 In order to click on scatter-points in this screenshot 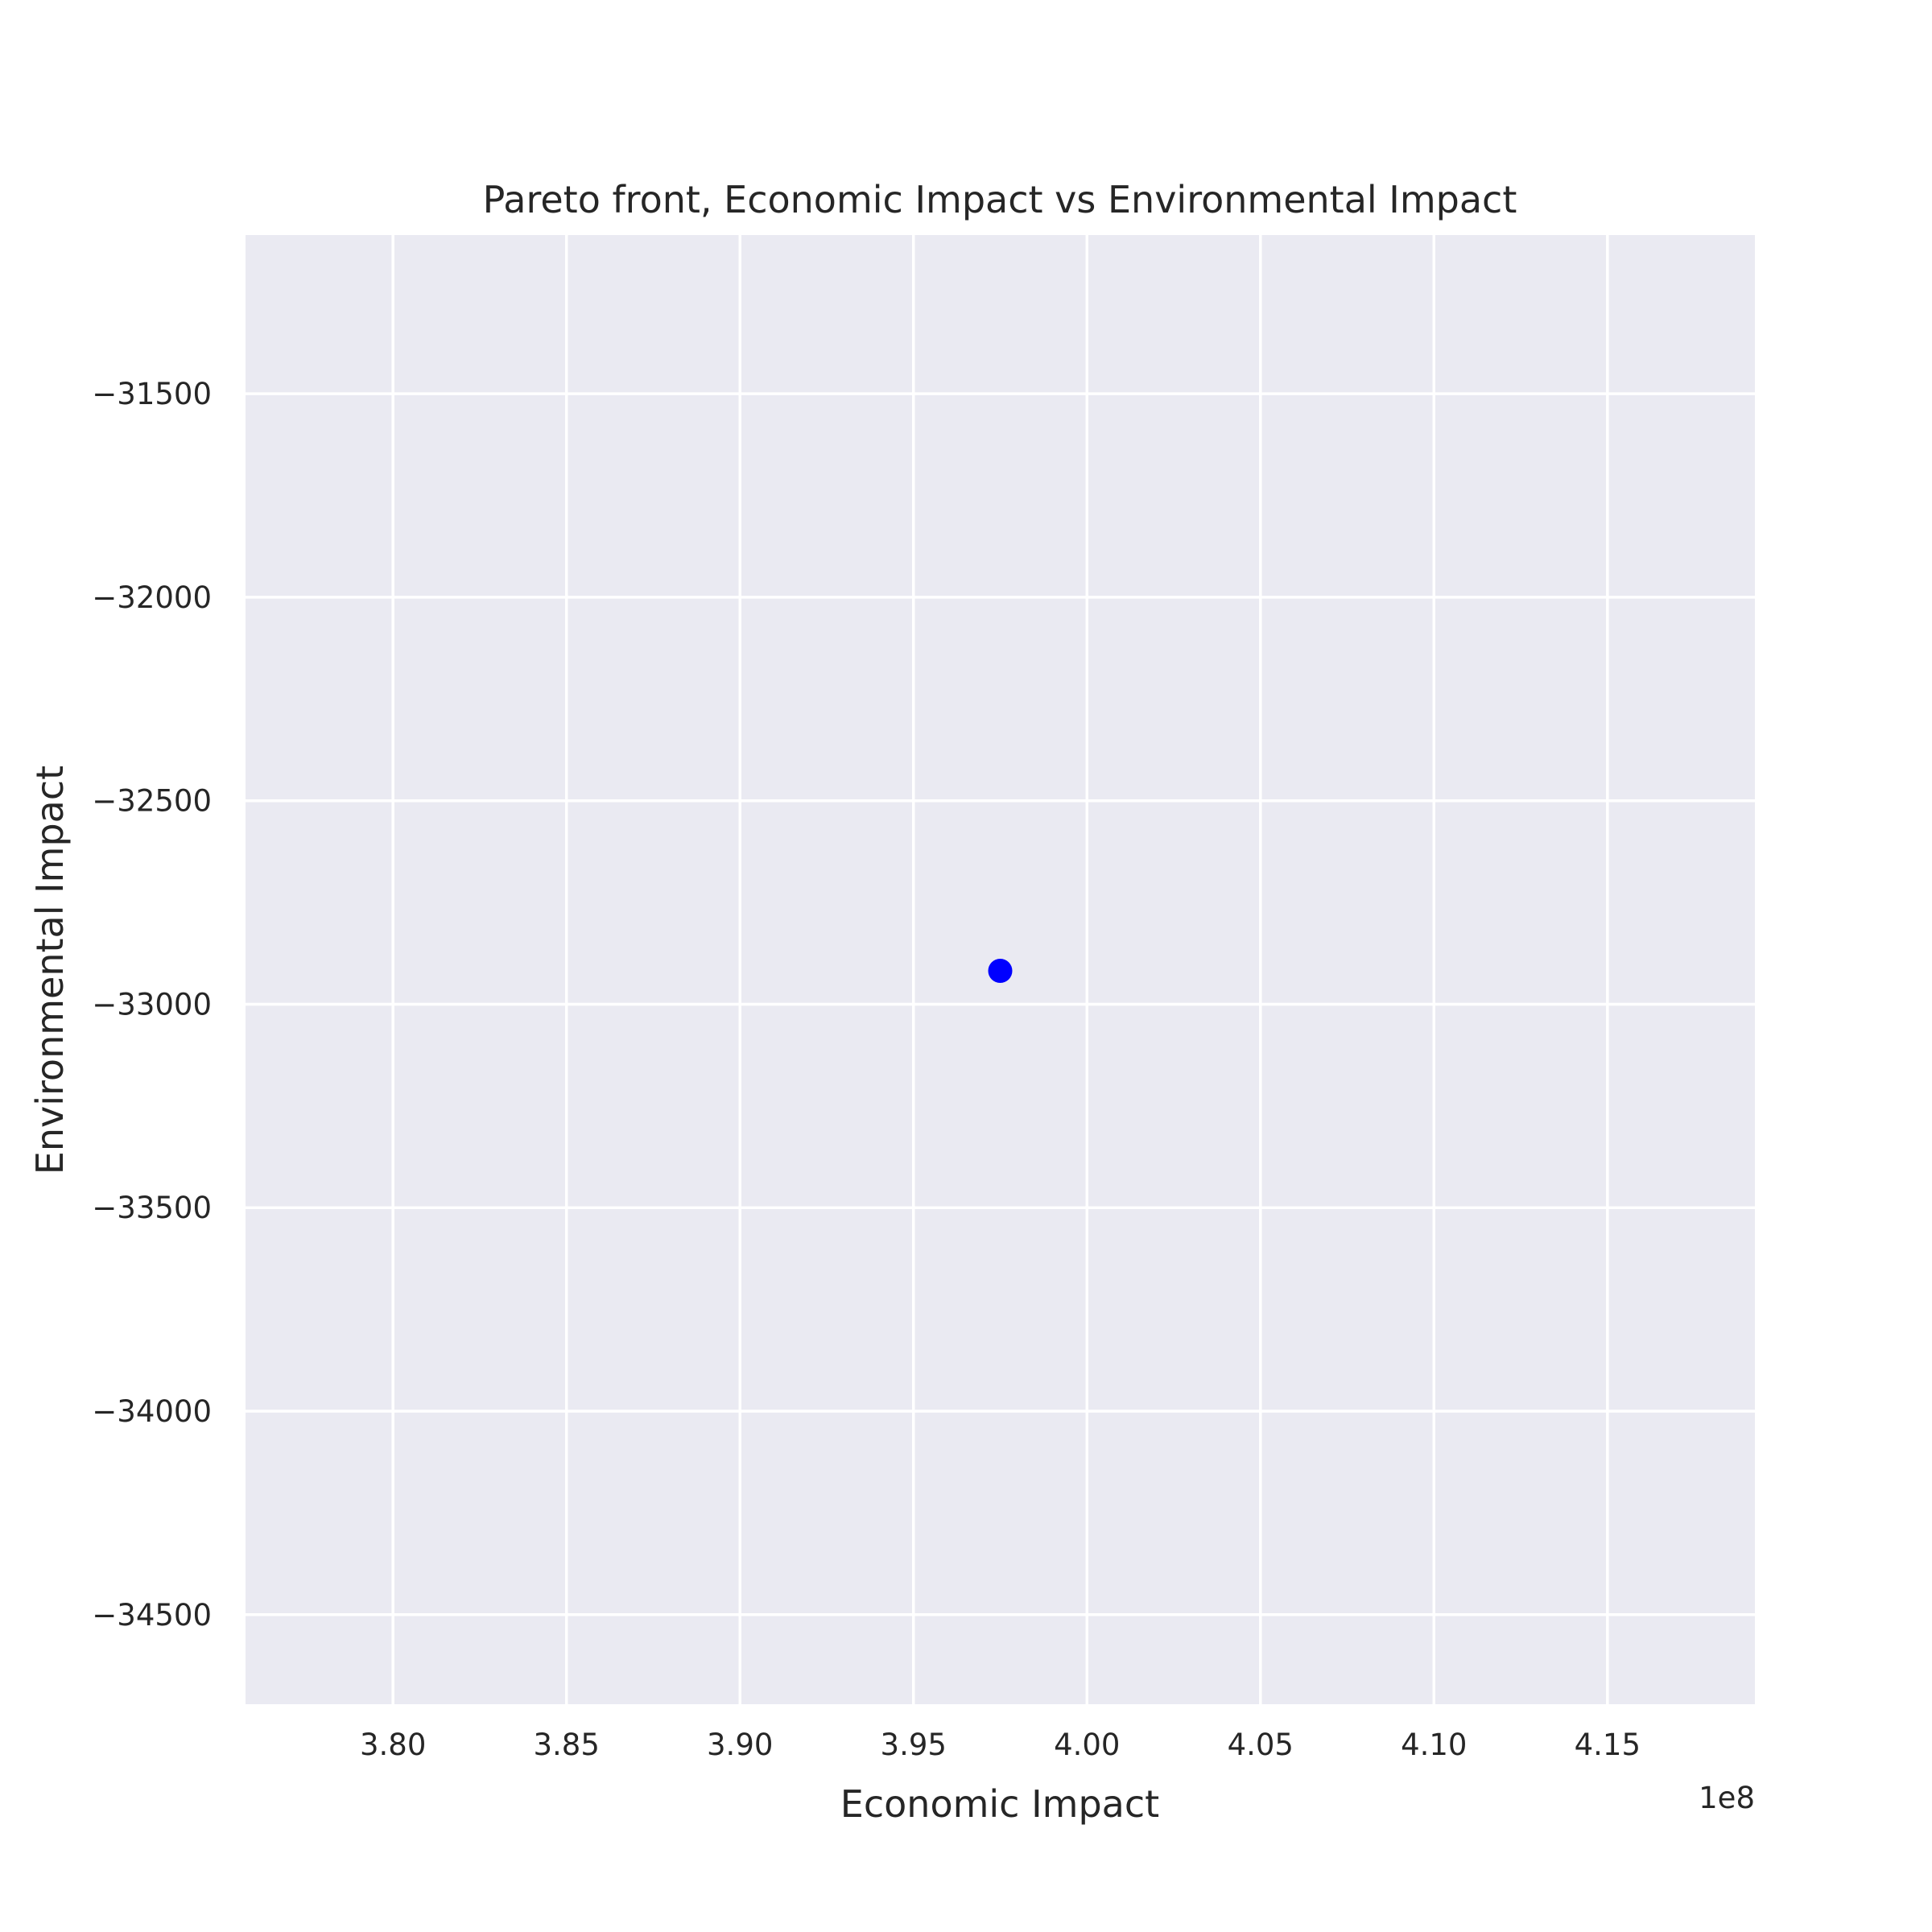, I will do `click(1000, 971)`.